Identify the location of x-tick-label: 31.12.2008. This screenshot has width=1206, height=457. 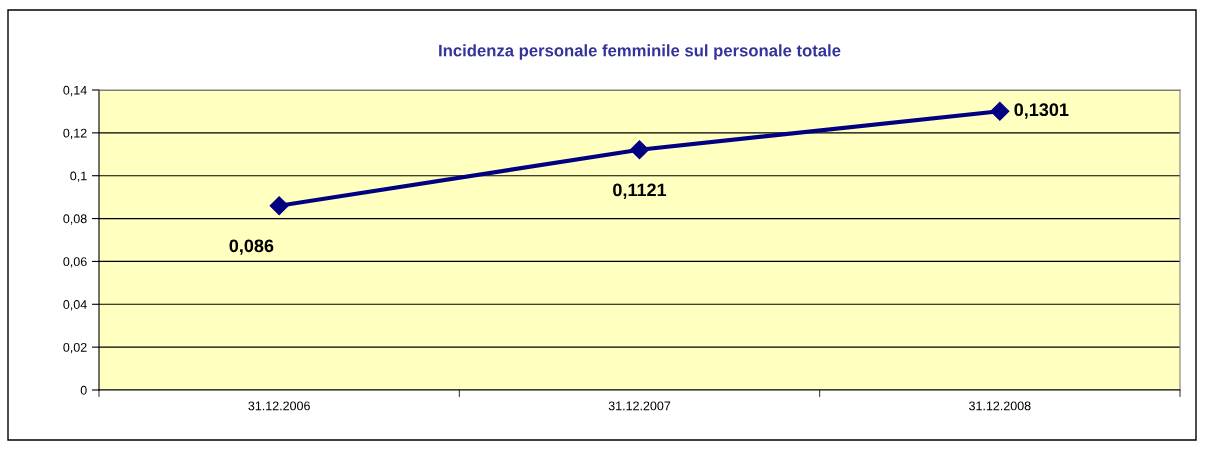
(1000, 406).